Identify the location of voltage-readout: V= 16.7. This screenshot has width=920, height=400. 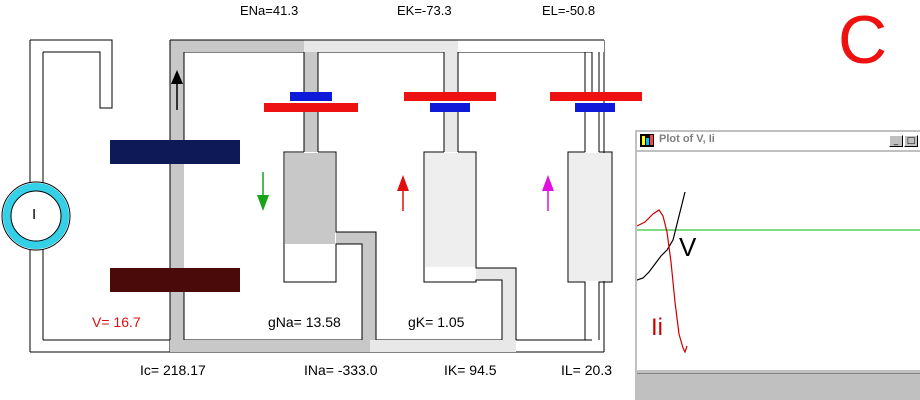
(116, 322).